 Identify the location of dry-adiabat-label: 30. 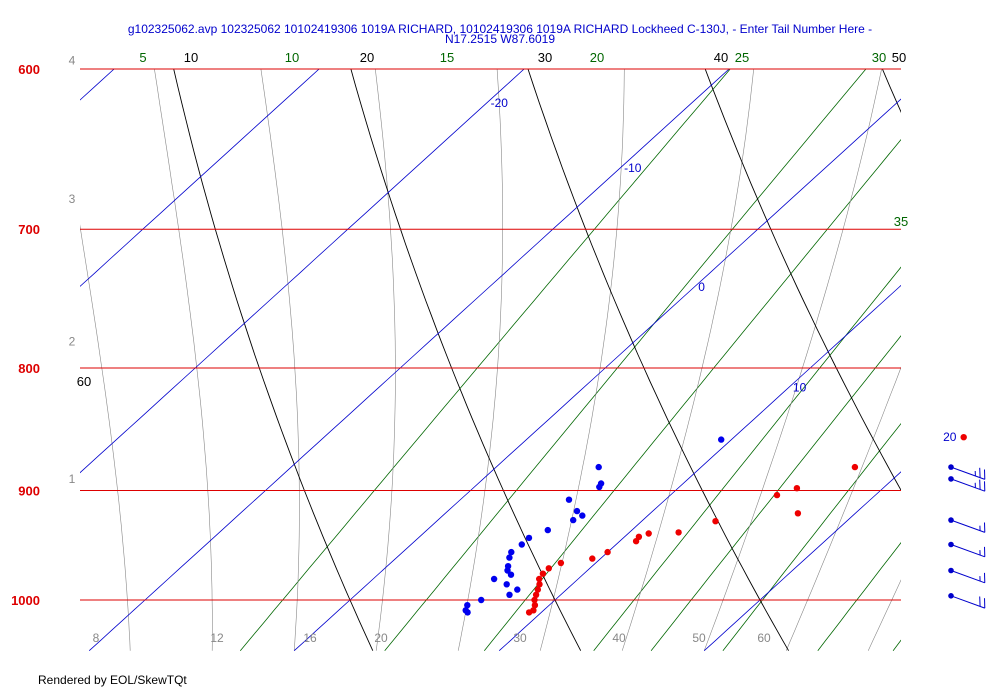
(545, 57).